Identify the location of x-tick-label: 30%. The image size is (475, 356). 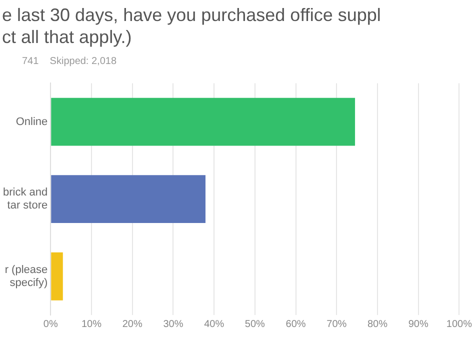
(173, 324).